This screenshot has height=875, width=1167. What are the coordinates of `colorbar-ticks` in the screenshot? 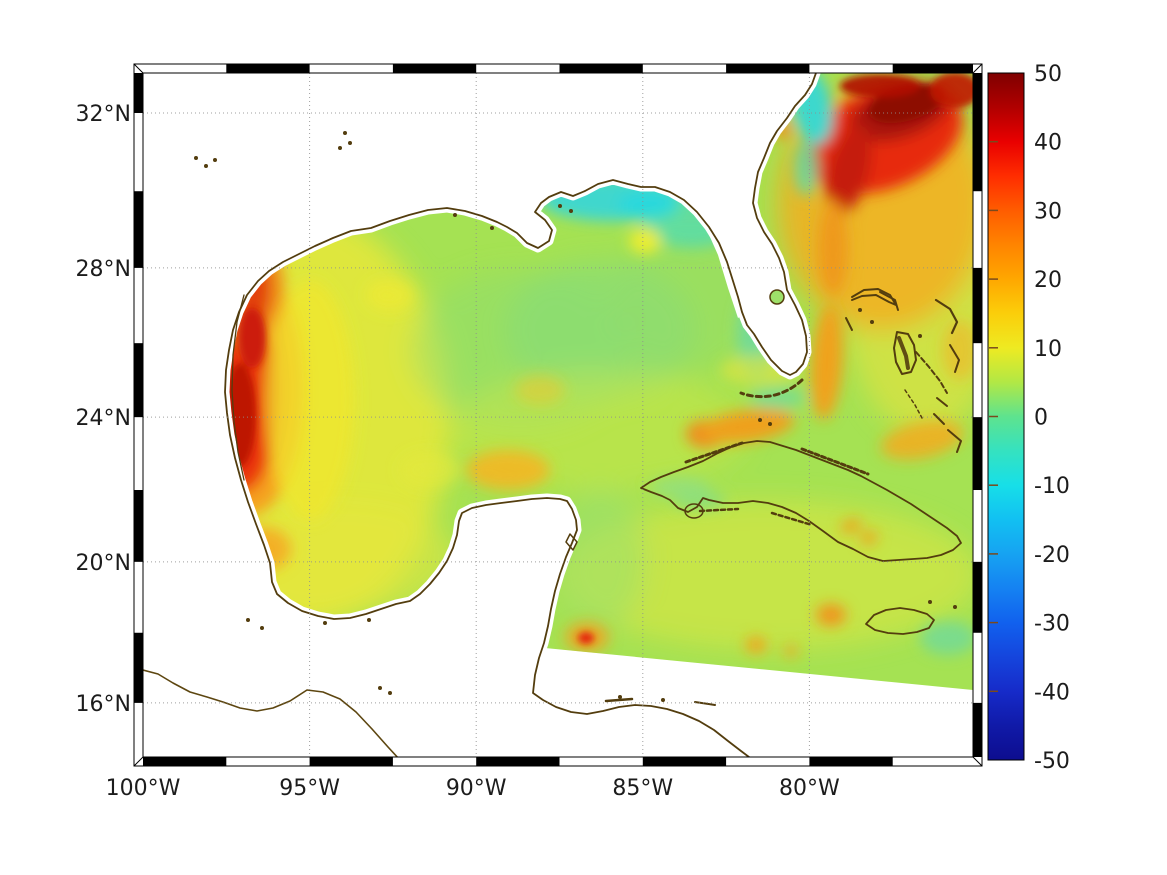 It's located at (993, 416).